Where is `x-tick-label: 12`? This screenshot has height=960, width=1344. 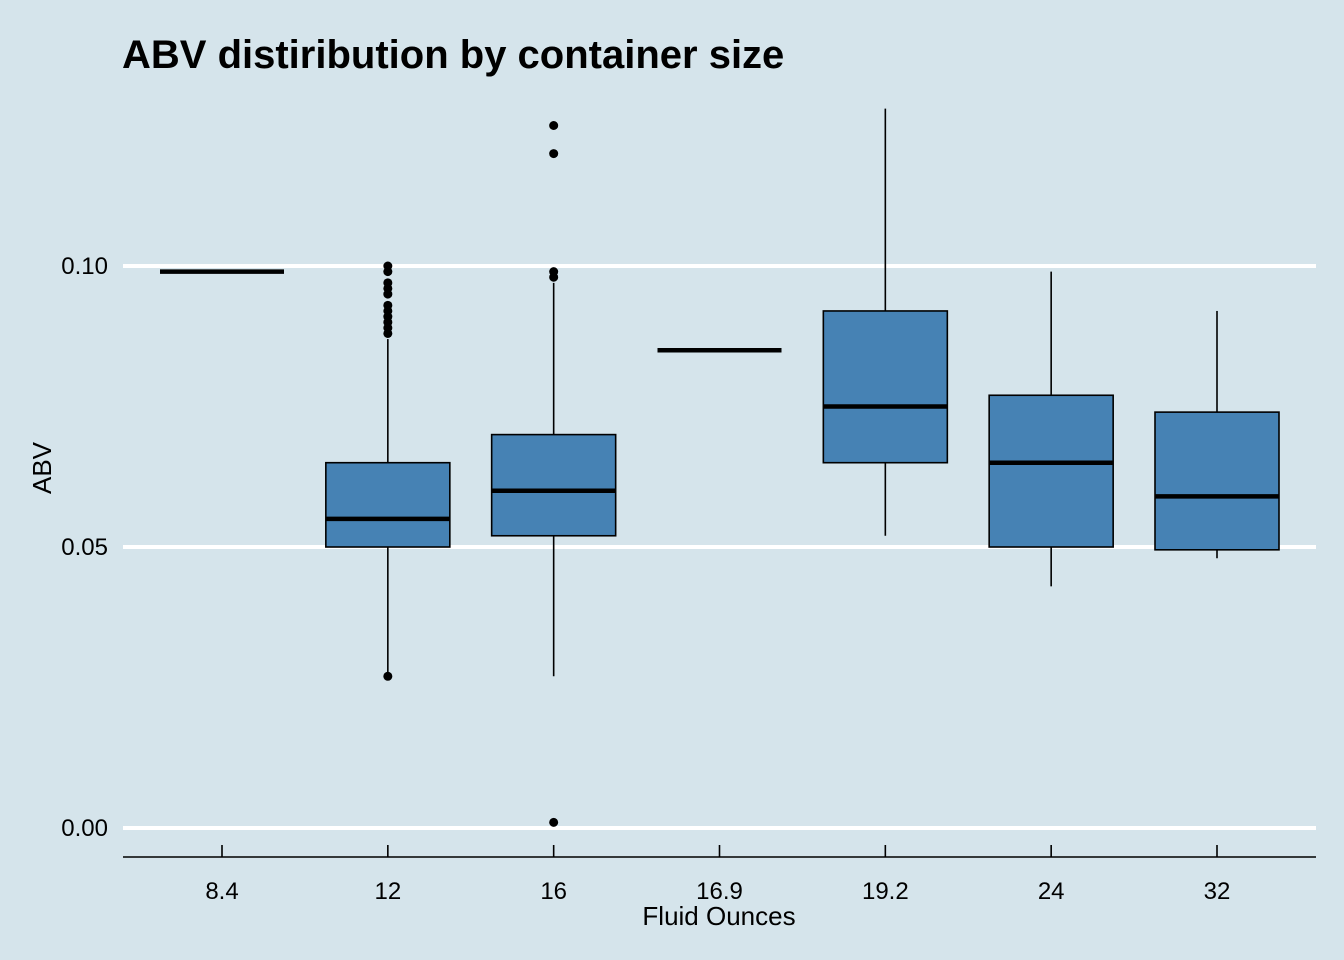
x-tick-label: 12 is located at coordinates (387, 891).